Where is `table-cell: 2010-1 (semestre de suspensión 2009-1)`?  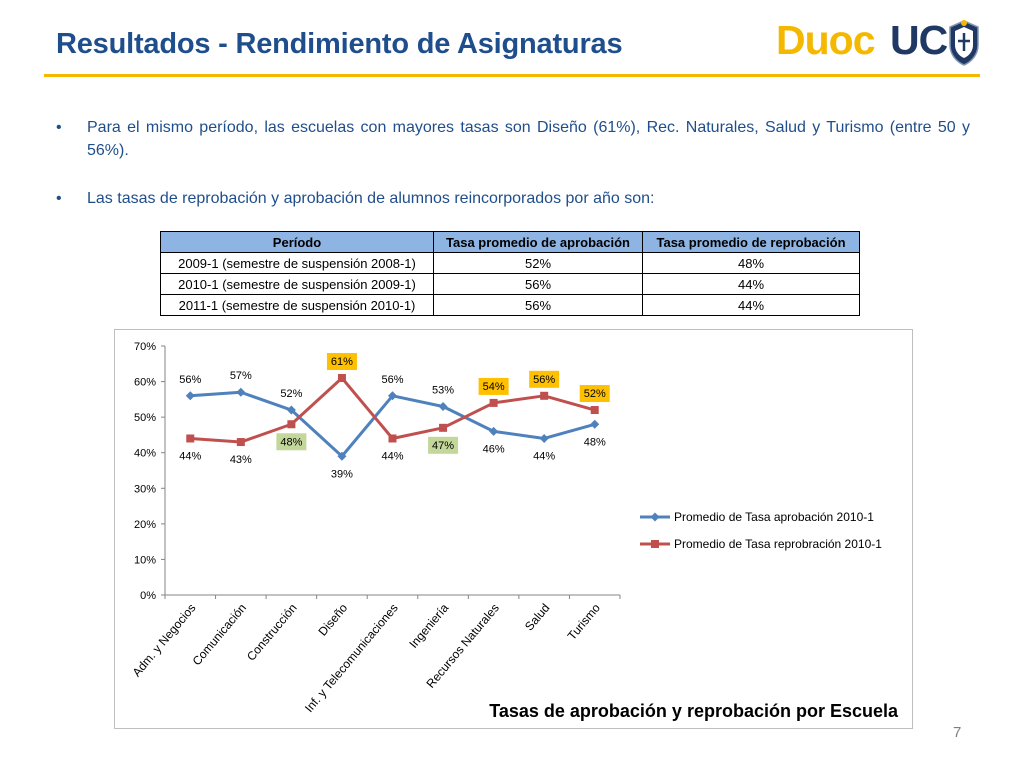
table-cell: 2010-1 (semestre de suspensión 2009-1) is located at coordinates (297, 284).